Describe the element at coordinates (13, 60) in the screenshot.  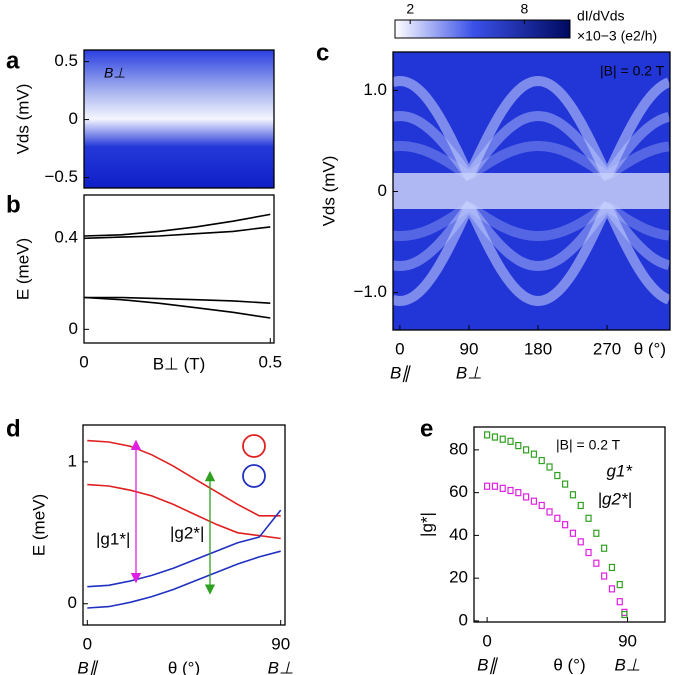
I see `panel-letter: a` at that location.